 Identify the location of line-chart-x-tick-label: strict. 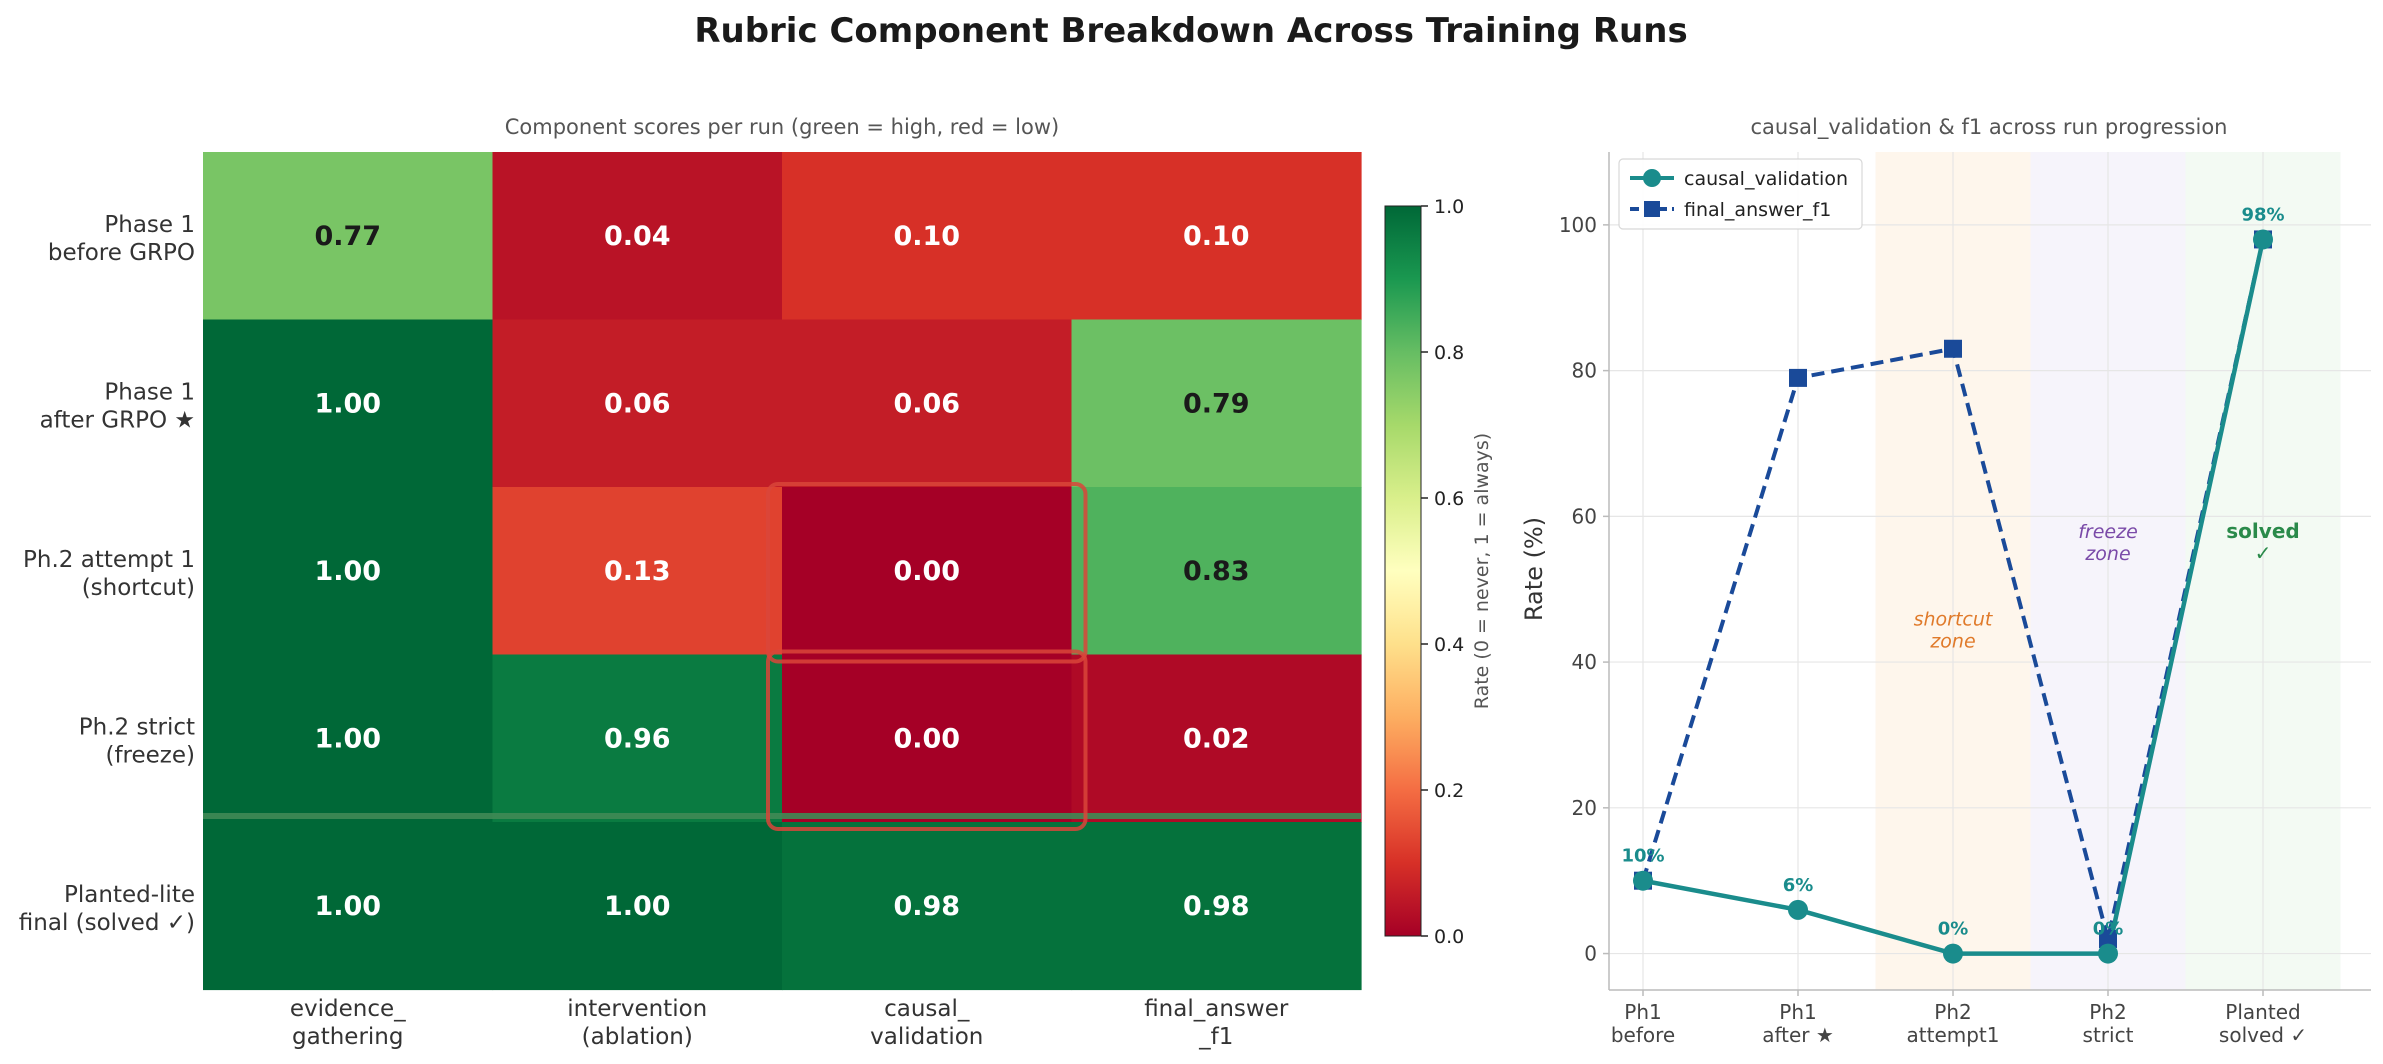
(2108, 1035).